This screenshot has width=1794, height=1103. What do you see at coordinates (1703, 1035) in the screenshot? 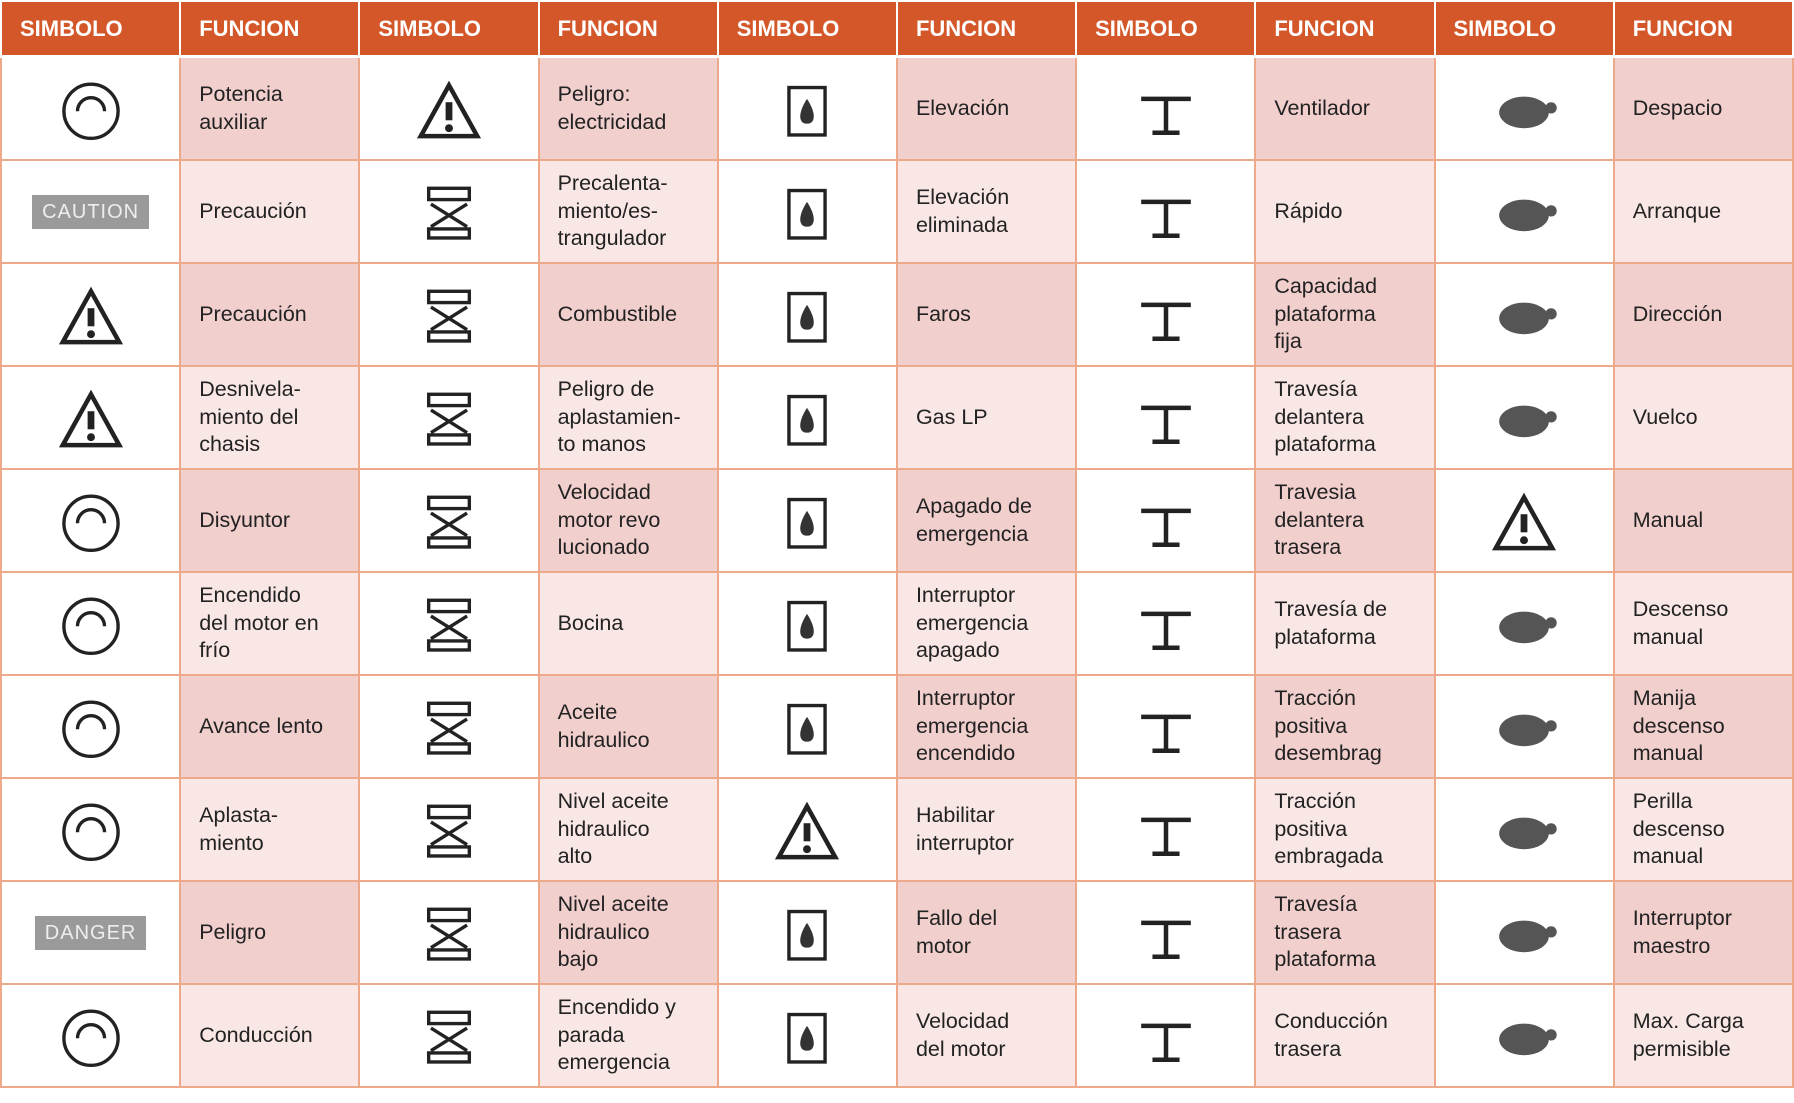
I see `function-cell: Max. Carga permisible` at bounding box center [1703, 1035].